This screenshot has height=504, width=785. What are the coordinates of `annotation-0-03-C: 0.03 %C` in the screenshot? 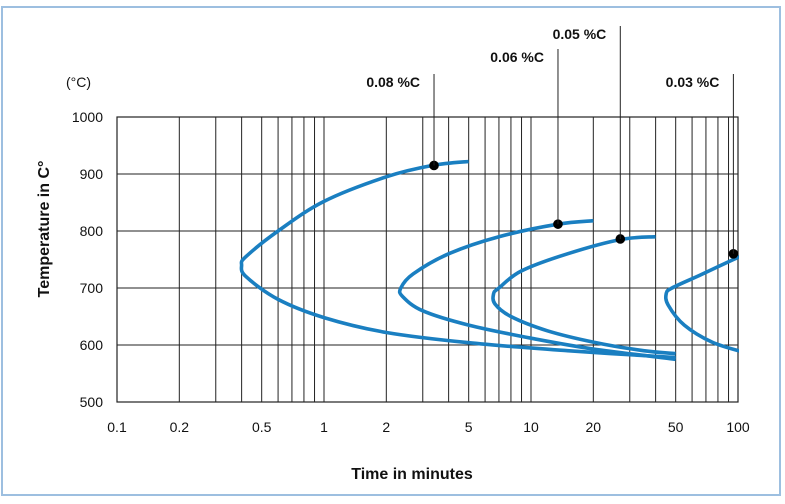 It's located at (693, 82).